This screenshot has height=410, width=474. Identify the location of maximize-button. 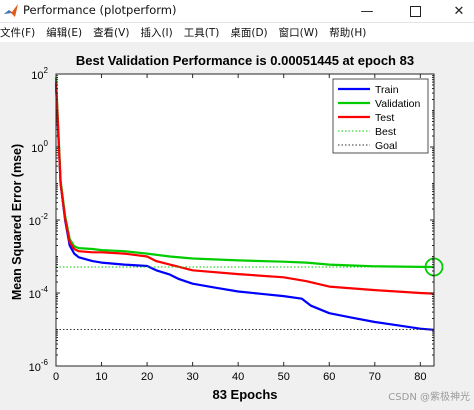
(415, 11).